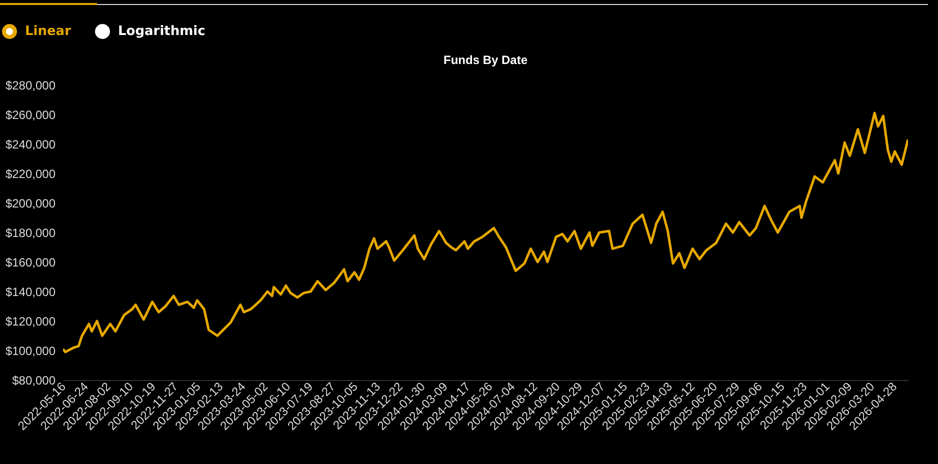 This screenshot has height=464, width=938. I want to click on y-tick-label: $160,000, so click(30, 263).